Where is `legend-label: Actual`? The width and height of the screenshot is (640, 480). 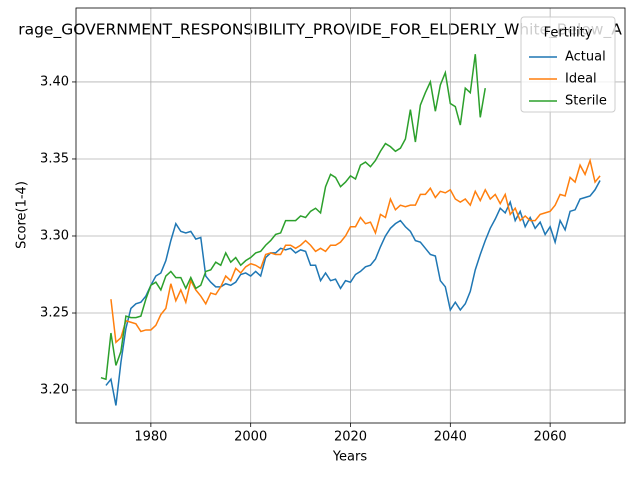 legend-label: Actual is located at coordinates (585, 57).